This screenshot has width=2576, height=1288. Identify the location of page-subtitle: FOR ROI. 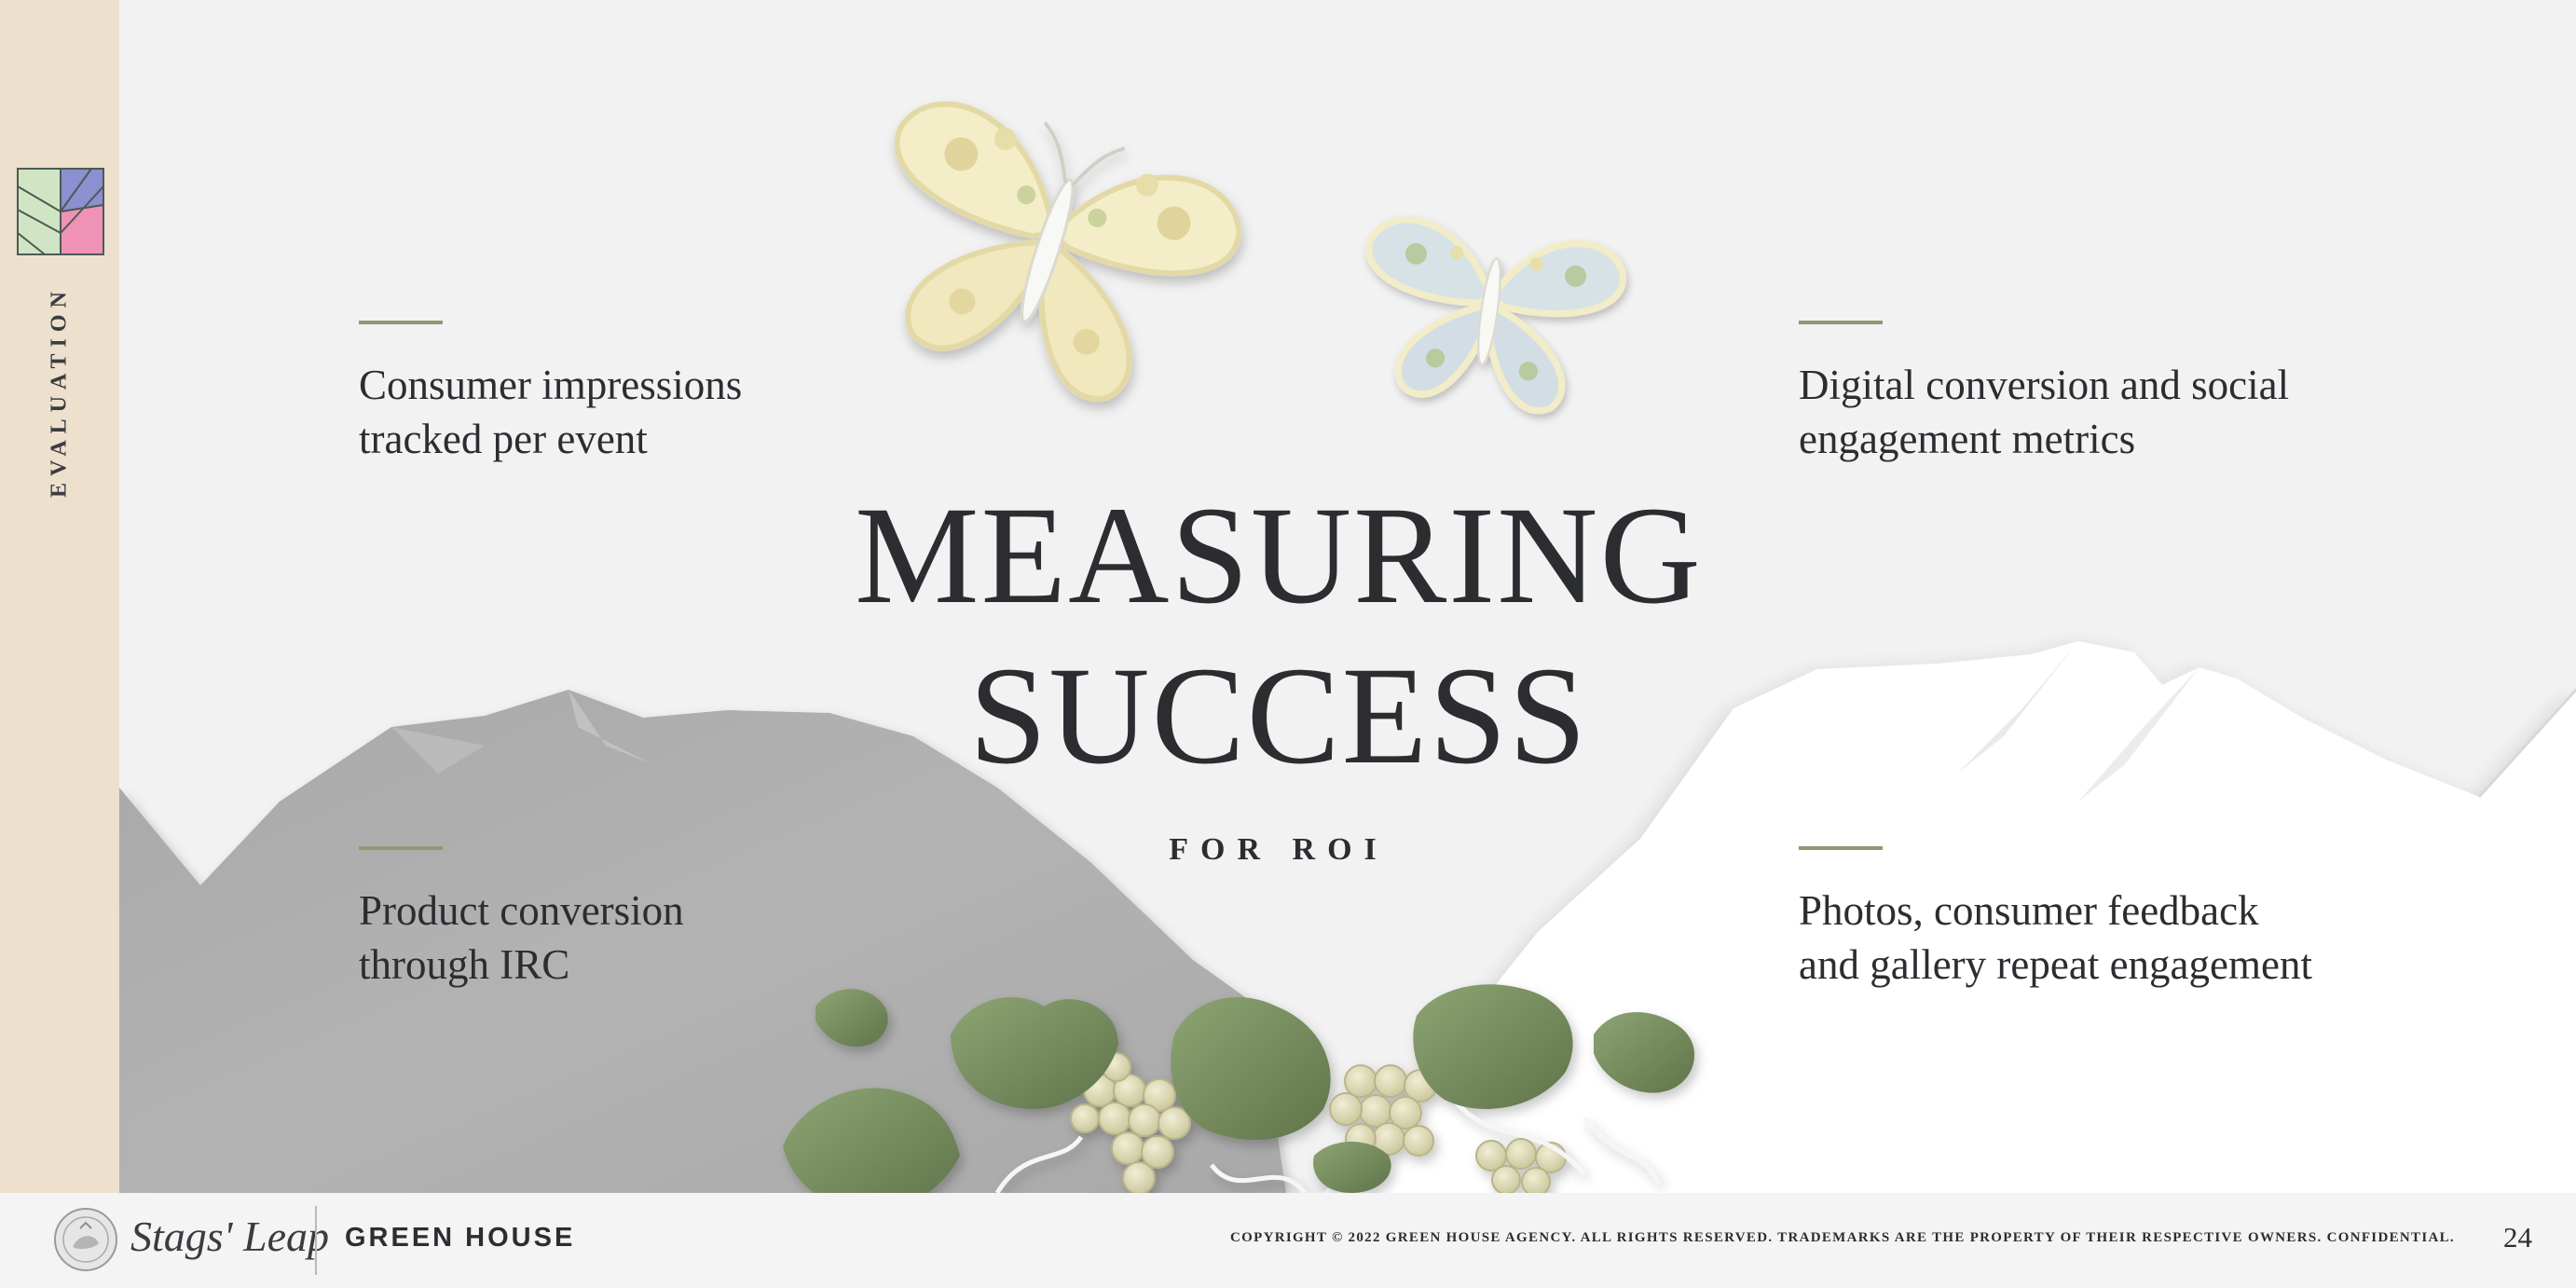
(1279, 849).